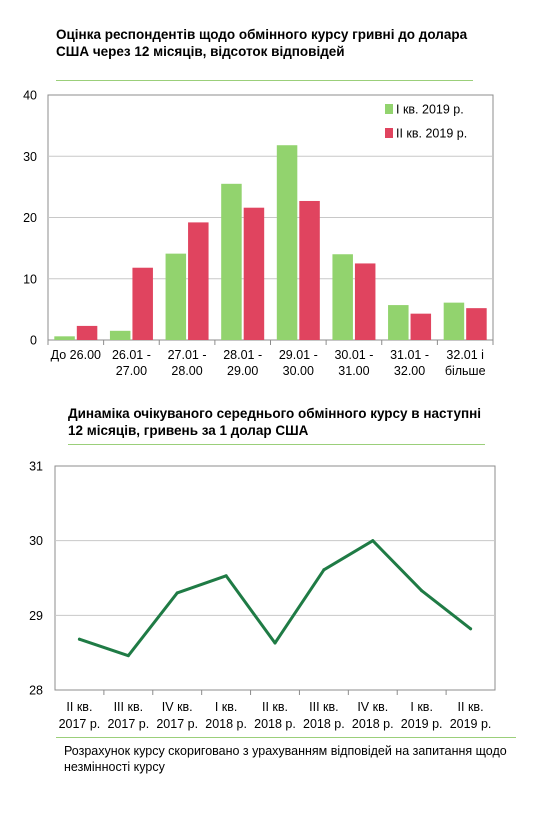 The height and width of the screenshot is (820, 546). Describe the element at coordinates (275, 598) in the screenshot. I see `expected-rate-line` at that location.